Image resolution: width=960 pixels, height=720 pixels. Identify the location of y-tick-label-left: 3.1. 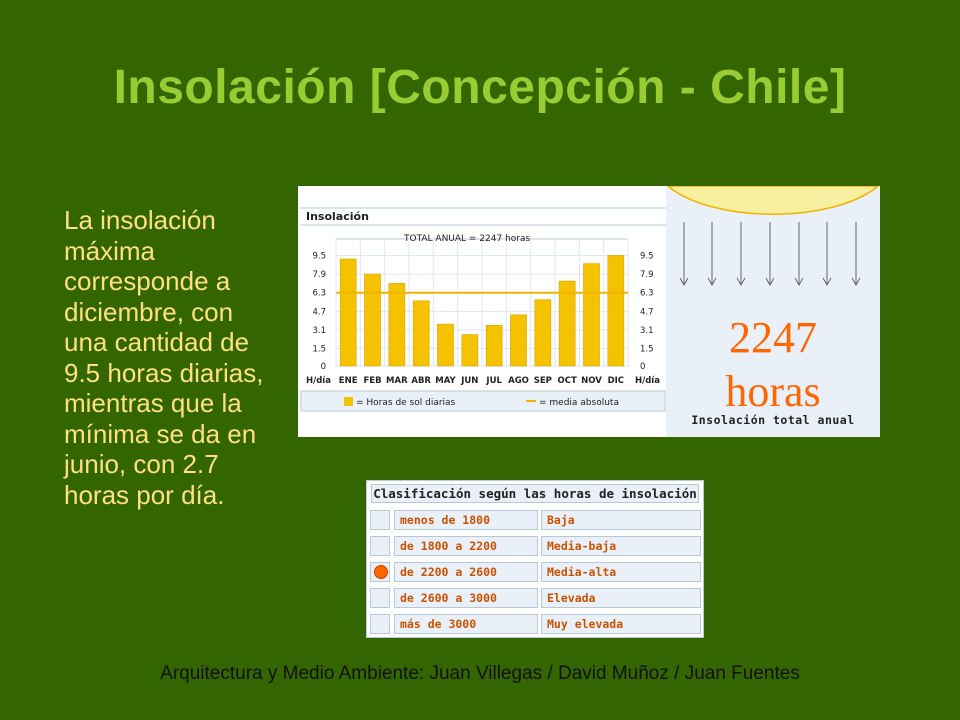
(319, 331).